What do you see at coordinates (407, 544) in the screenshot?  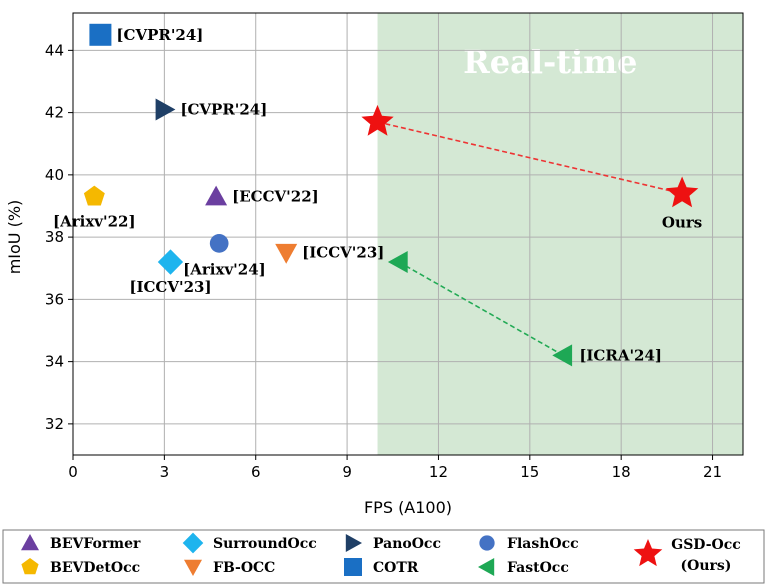 I see `legend-label-panoocc: PanoOcc` at bounding box center [407, 544].